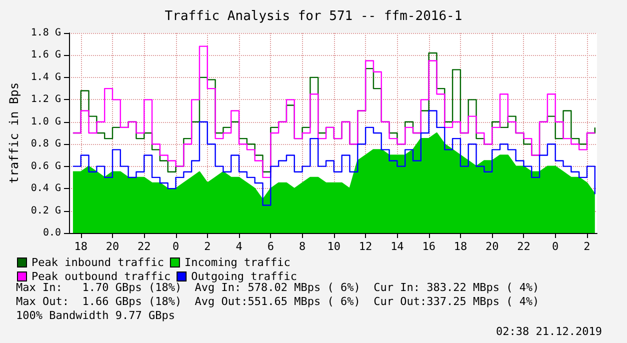  I want to click on legend-label: Peak inbound traffic, so click(98, 262).